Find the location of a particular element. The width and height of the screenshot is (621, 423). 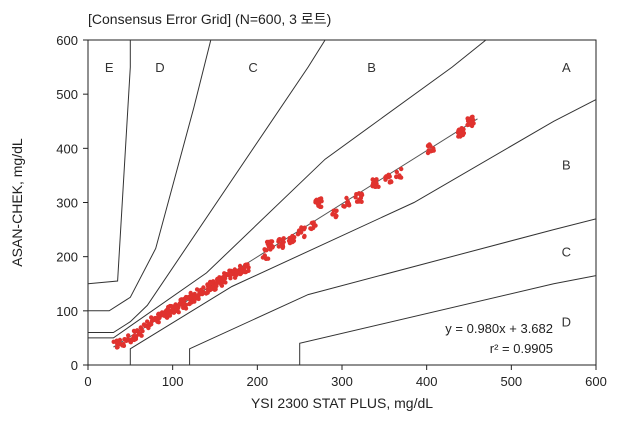

regression-equation: y = 0.980x + 3.682 is located at coordinates (499, 328).